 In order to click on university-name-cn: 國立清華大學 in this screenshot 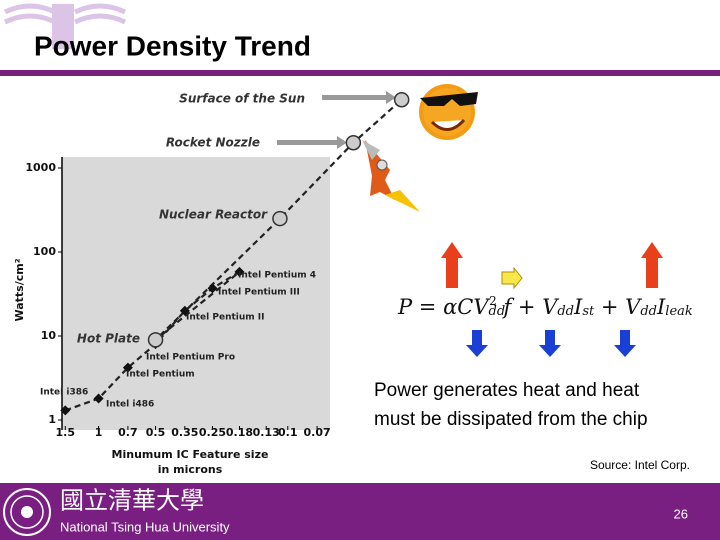, I will do `click(132, 501)`.